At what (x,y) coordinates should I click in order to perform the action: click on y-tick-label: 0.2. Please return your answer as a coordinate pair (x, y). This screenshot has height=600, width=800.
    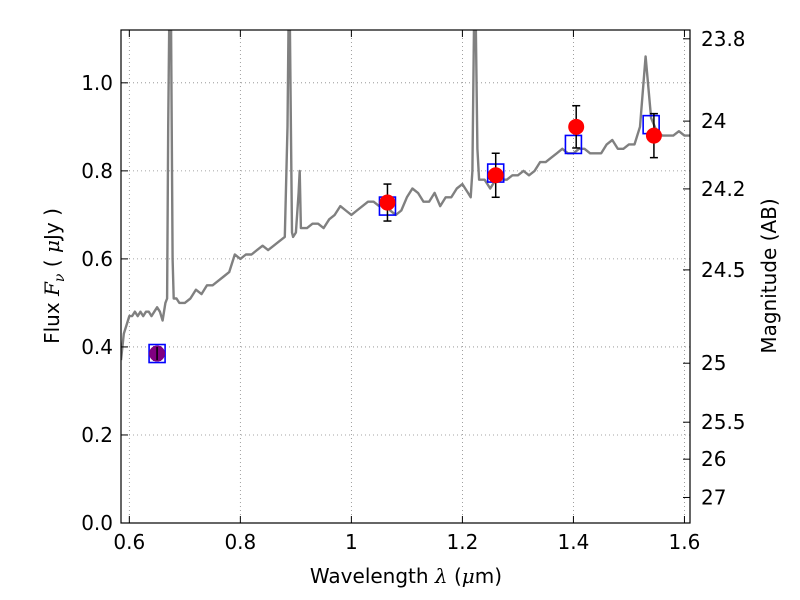
    Looking at the image, I should click on (97, 435).